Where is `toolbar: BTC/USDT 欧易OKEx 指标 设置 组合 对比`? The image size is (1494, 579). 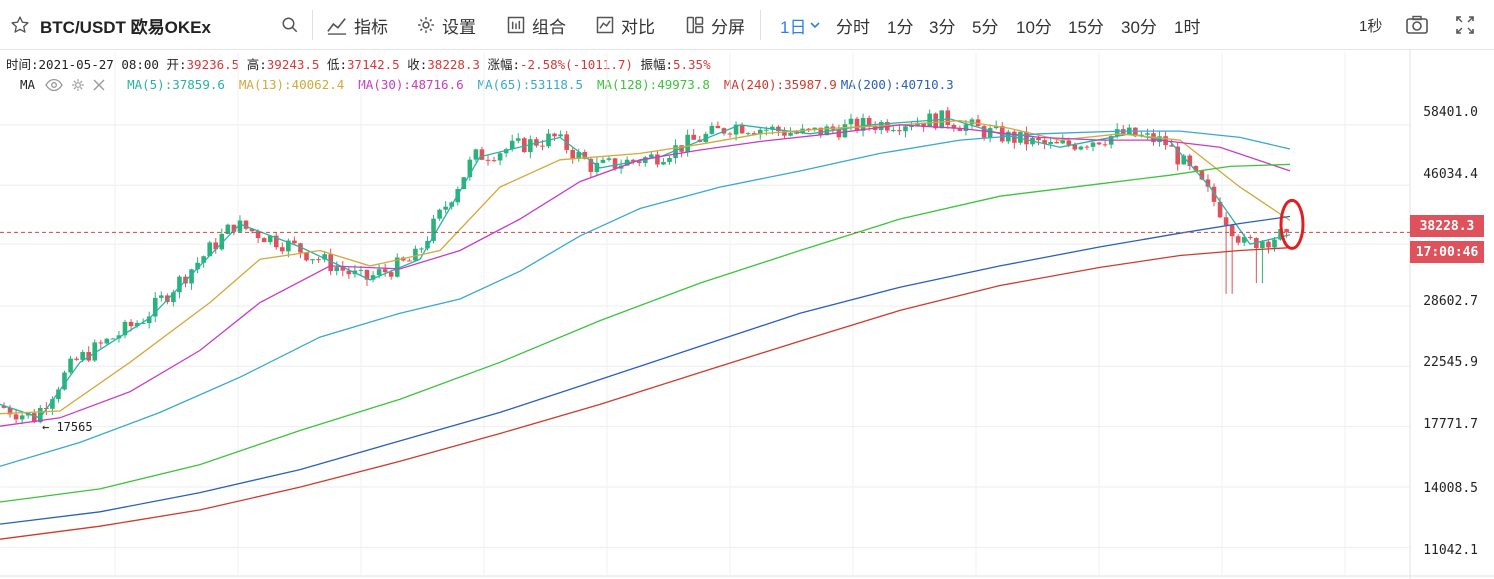
toolbar: BTC/USDT 欧易OKEx 指标 设置 组合 对比 is located at coordinates (747, 25).